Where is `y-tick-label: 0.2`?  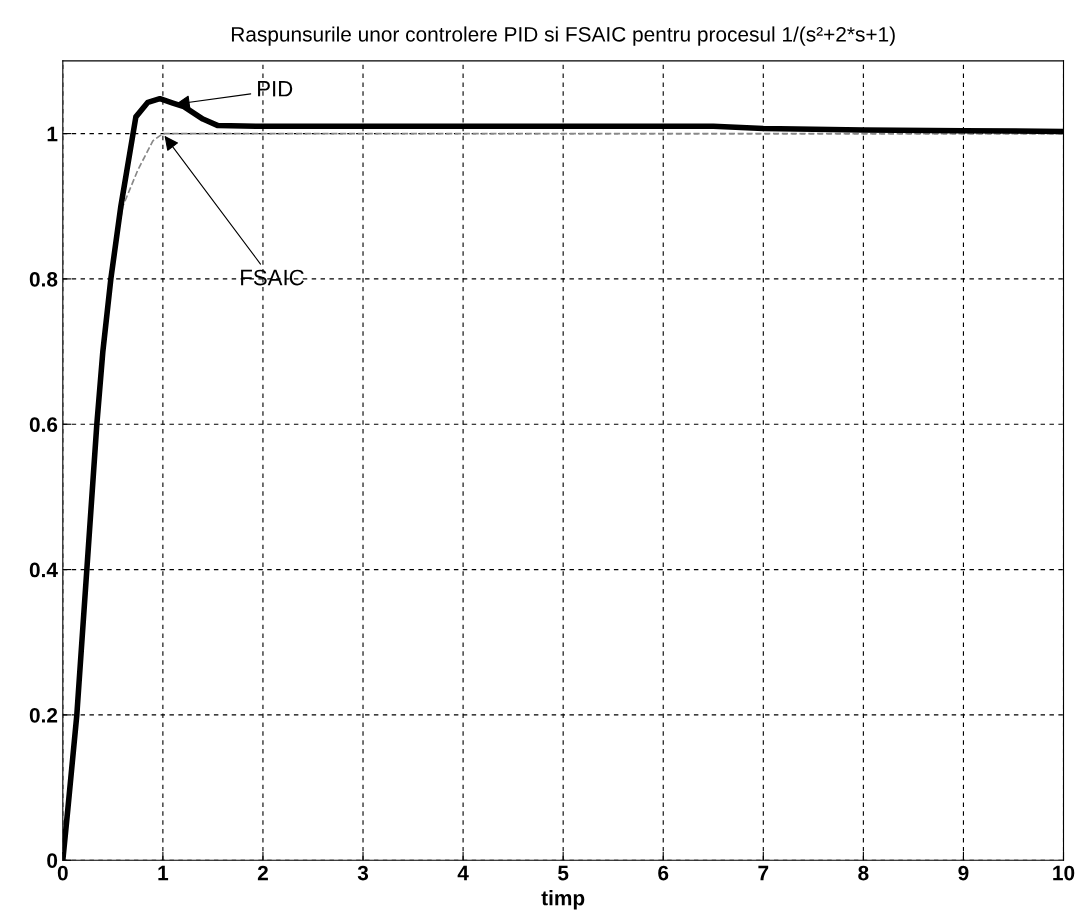 y-tick-label: 0.2 is located at coordinates (43, 715).